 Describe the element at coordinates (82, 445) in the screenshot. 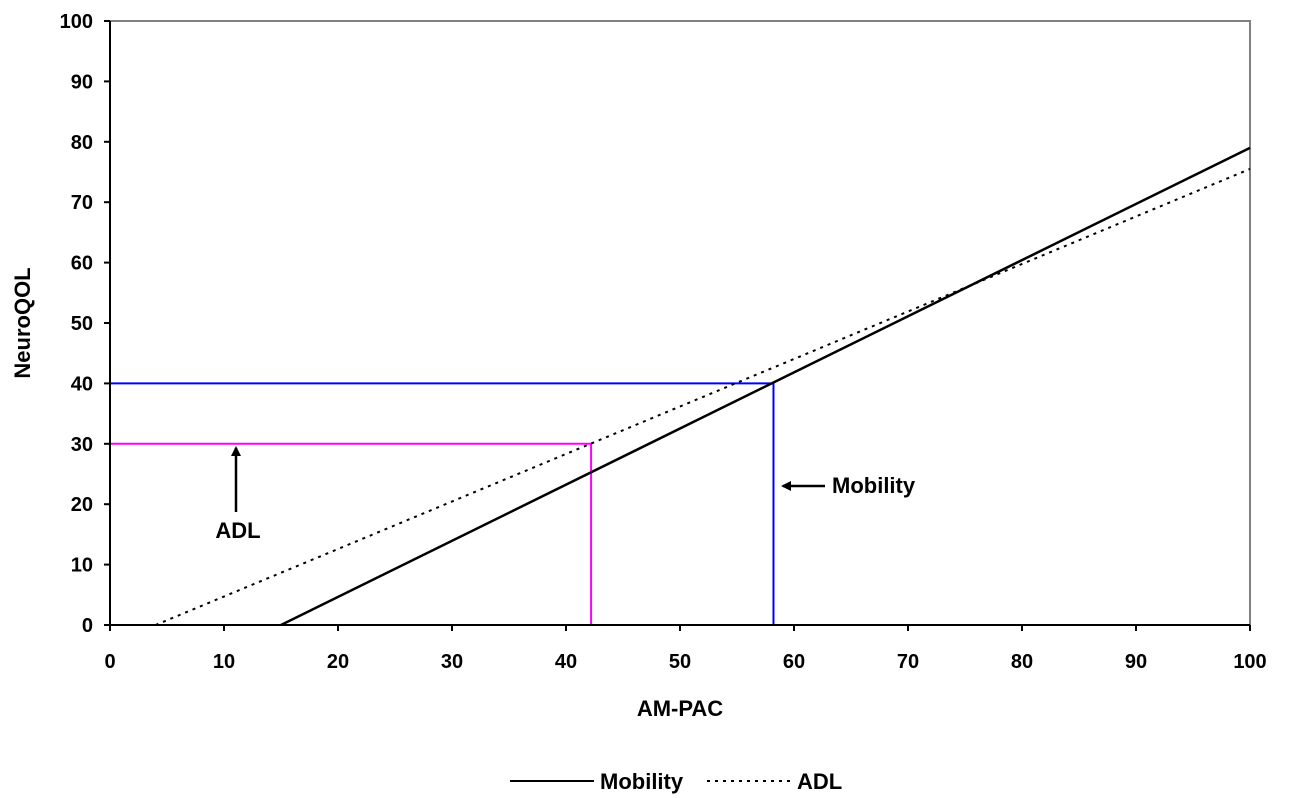

I see `y-tick-label: 30` at that location.